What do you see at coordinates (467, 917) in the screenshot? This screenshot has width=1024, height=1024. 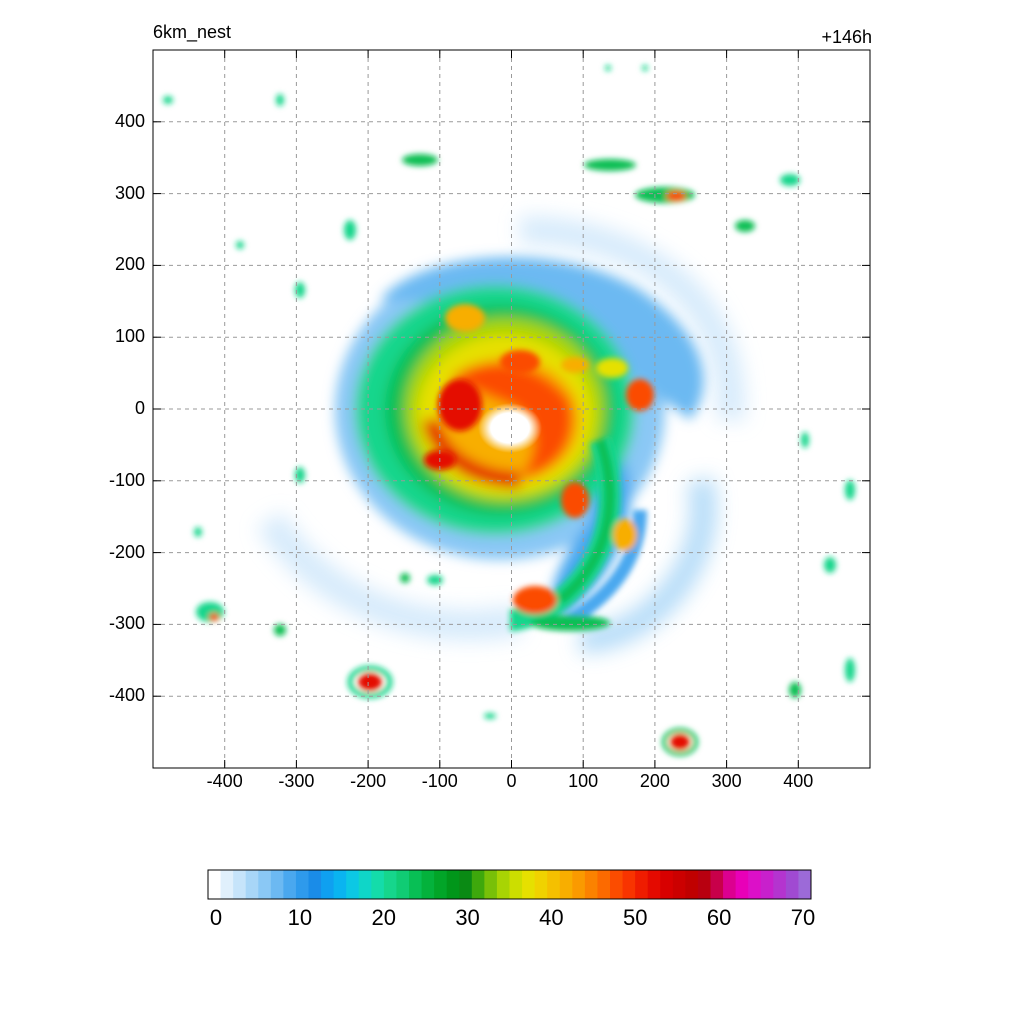 I see `colorbar-label-3: 30` at bounding box center [467, 917].